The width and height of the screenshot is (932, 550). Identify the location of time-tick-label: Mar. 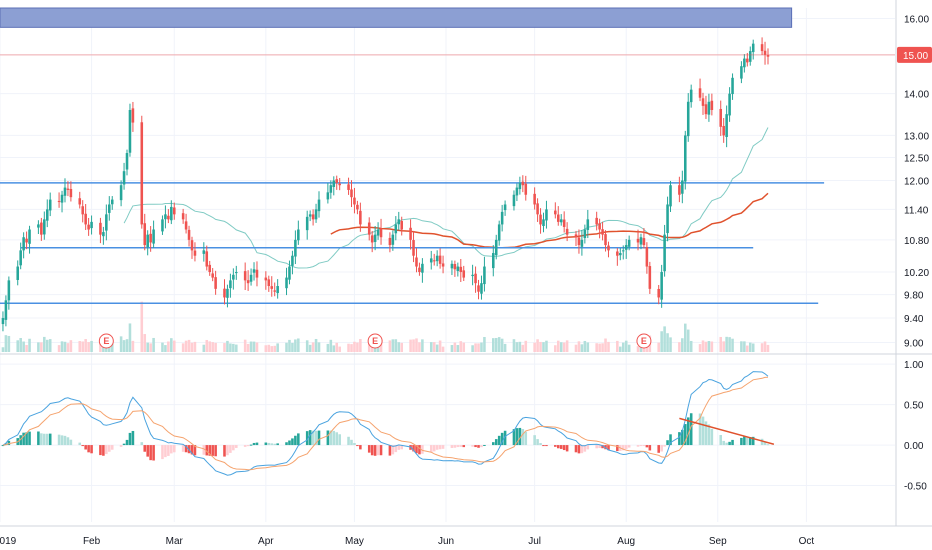
(175, 541).